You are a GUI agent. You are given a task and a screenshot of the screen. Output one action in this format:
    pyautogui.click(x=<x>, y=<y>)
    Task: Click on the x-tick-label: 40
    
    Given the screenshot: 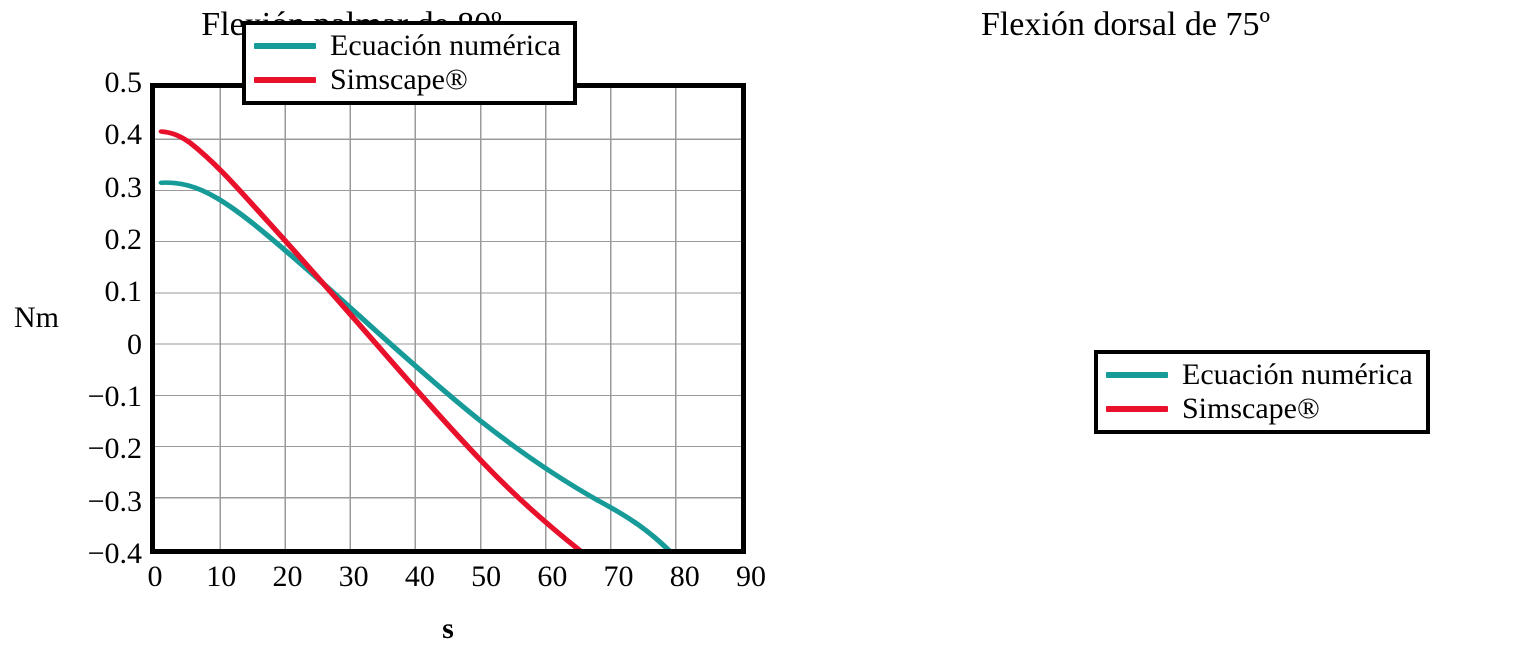 What is the action you would take?
    pyautogui.click(x=419, y=576)
    